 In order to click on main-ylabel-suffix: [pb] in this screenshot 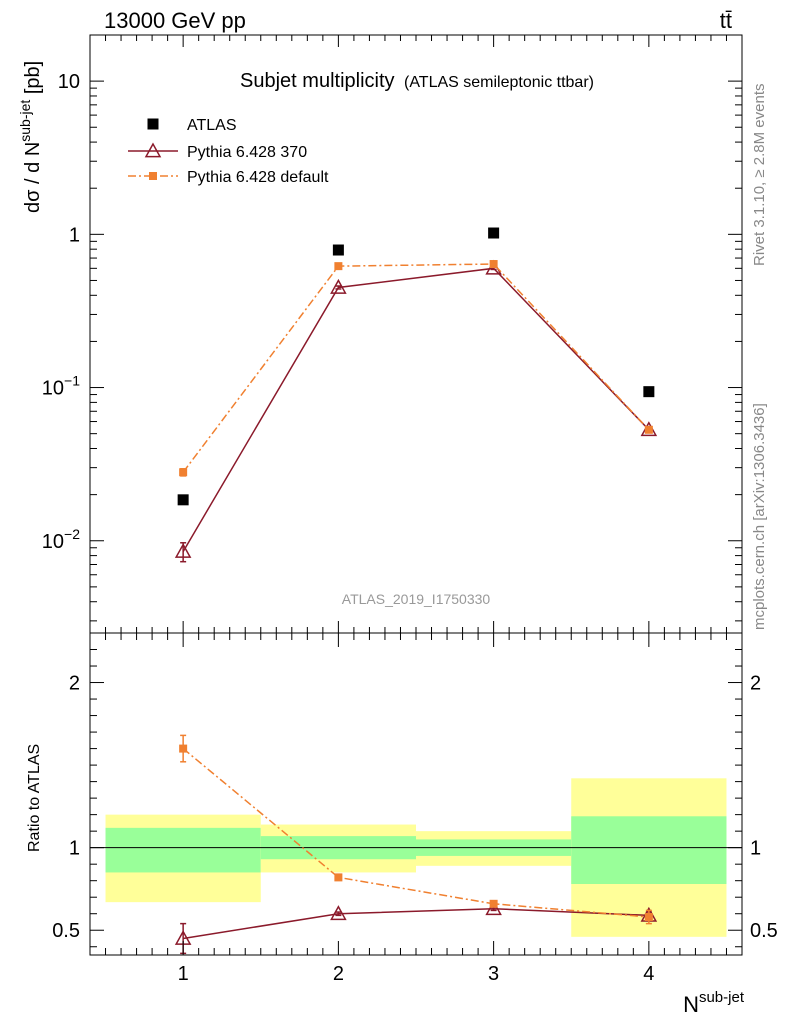, I will do `click(33, 80)`.